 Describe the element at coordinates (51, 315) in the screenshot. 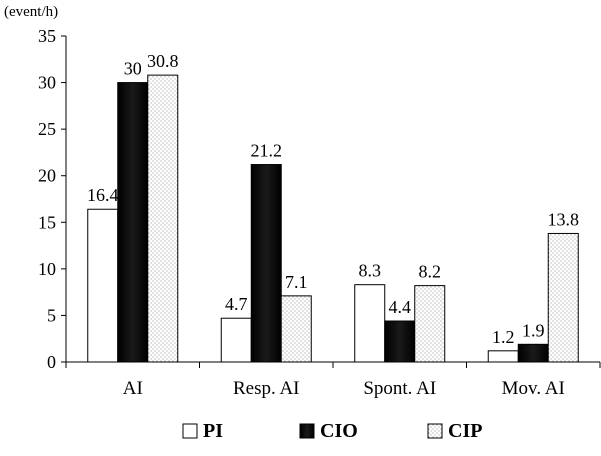

I see `y-tick-label: 5` at that location.